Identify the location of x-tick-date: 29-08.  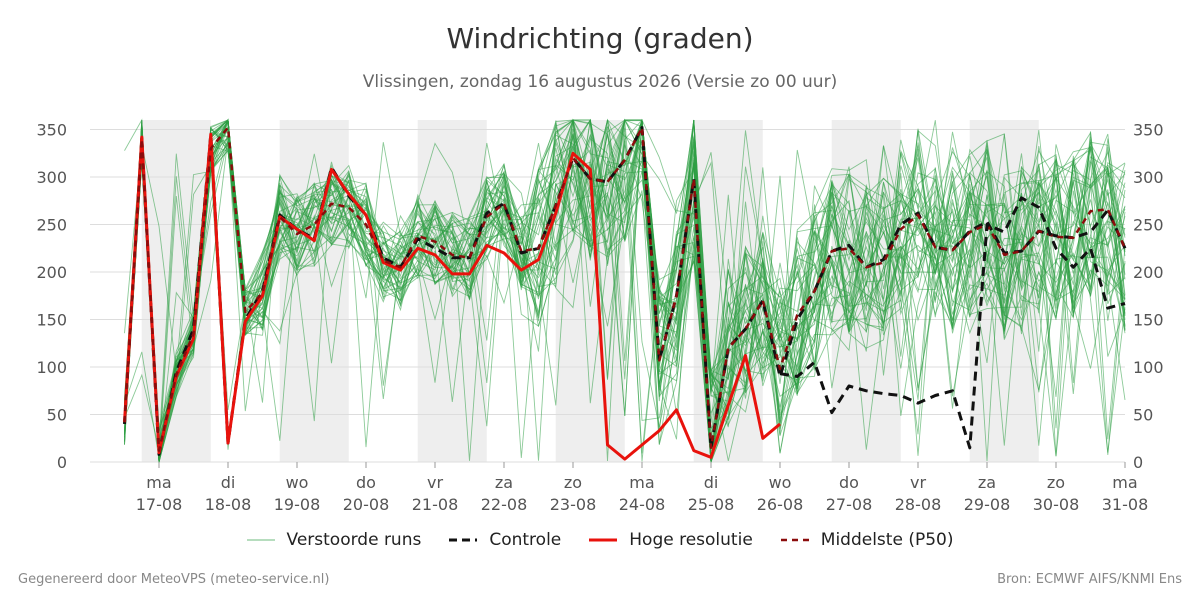
(987, 504).